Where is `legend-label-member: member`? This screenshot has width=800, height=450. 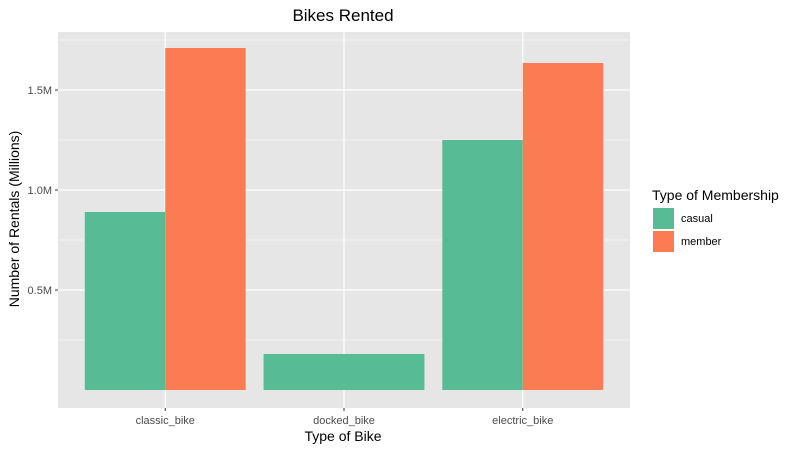
legend-label-member: member is located at coordinates (701, 242).